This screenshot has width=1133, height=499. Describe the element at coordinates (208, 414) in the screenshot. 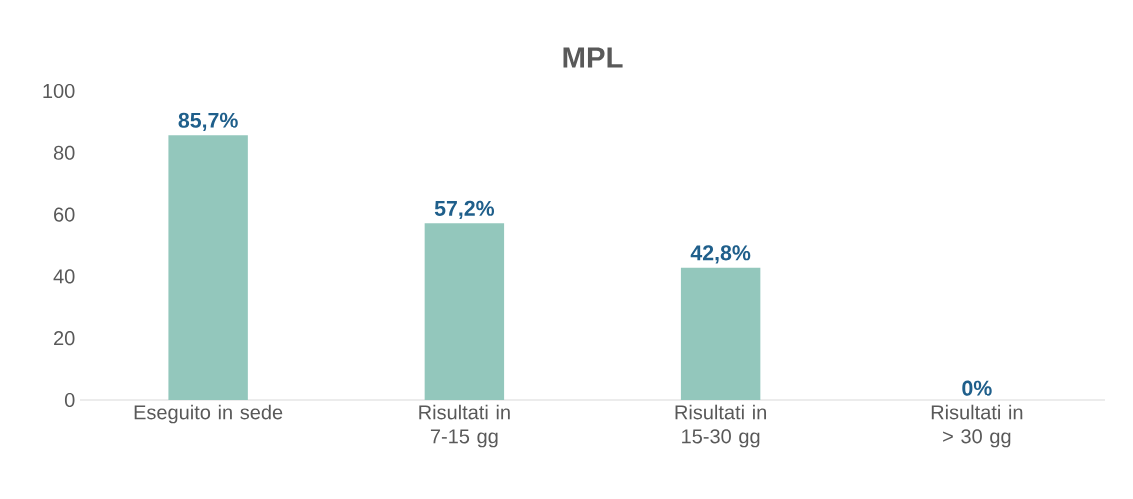

I see `x-tick-label: Eseguito in sede` at that location.